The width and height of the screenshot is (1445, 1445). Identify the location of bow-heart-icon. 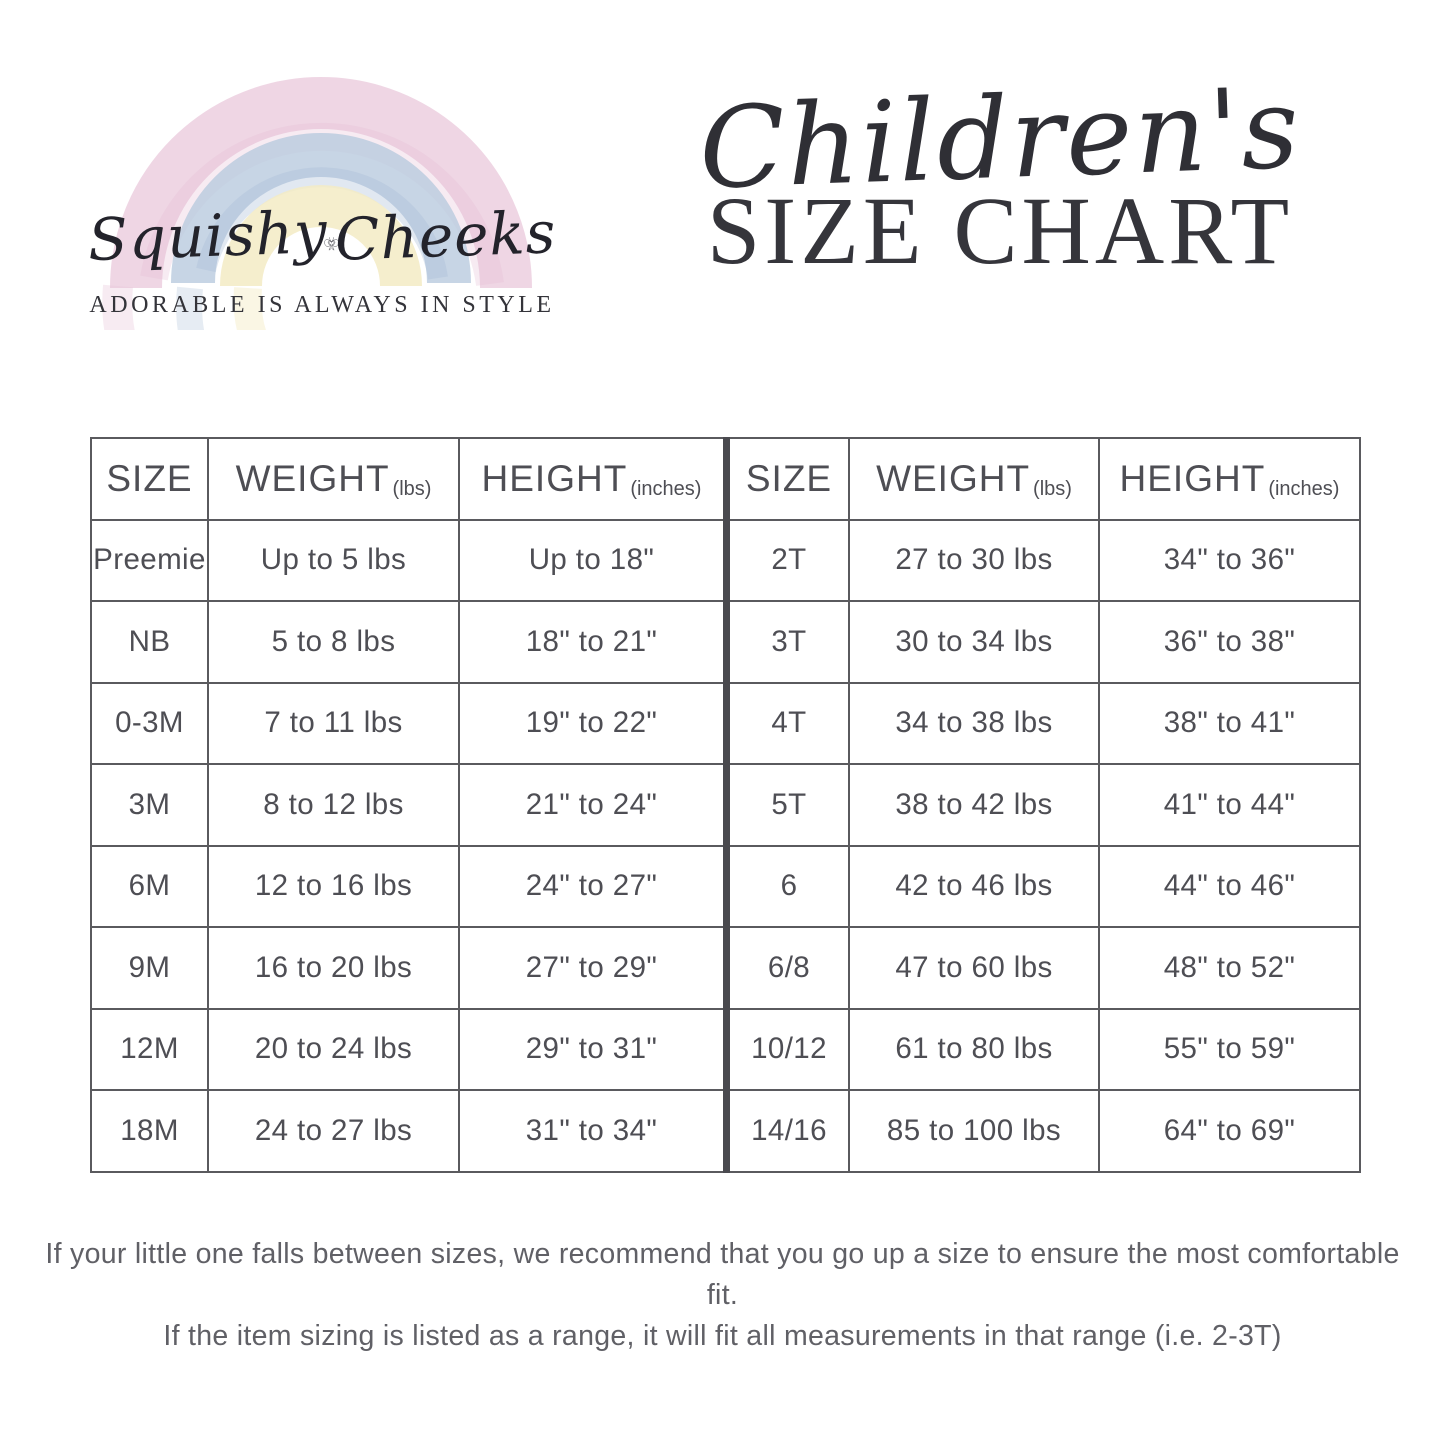
(331, 244).